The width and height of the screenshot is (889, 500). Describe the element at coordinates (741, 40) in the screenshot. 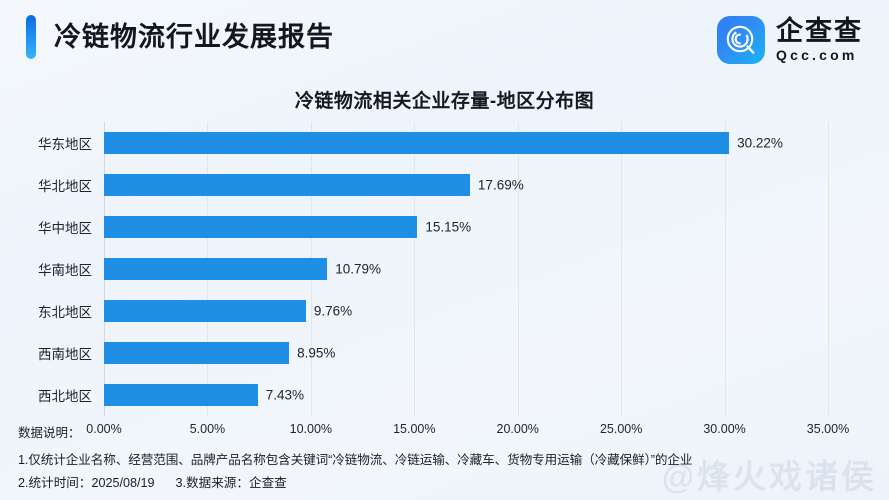

I see `qcc-logo-icon` at that location.